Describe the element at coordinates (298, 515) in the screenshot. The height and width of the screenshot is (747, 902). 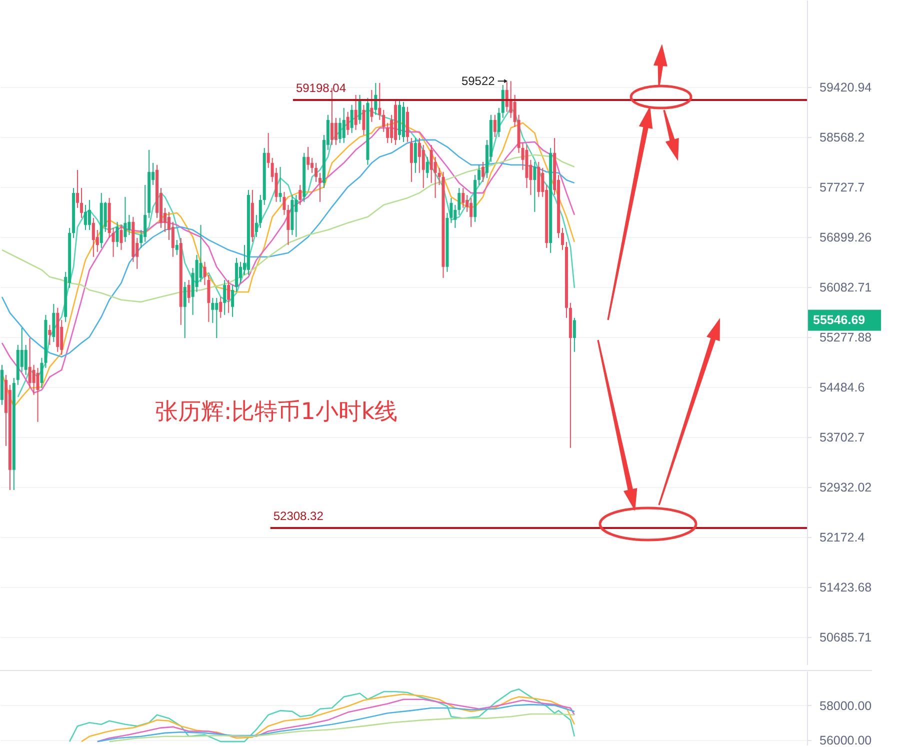
I see `ref-line-label: 52308.32` at that location.